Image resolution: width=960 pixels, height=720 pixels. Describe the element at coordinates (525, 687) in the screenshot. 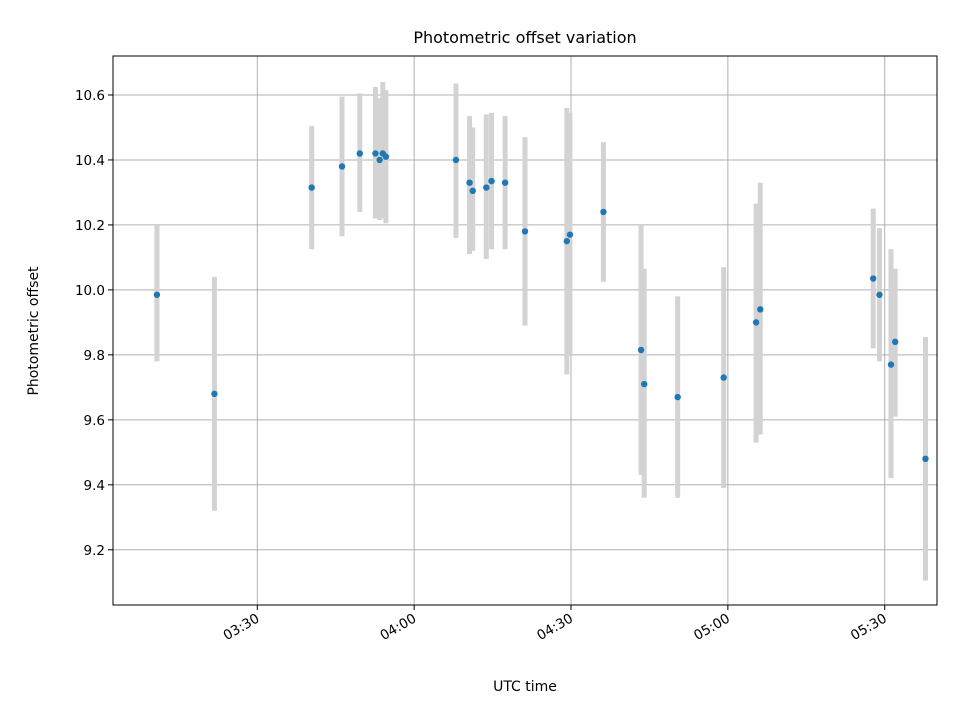

I see `x-axis-label: UTC time` at that location.